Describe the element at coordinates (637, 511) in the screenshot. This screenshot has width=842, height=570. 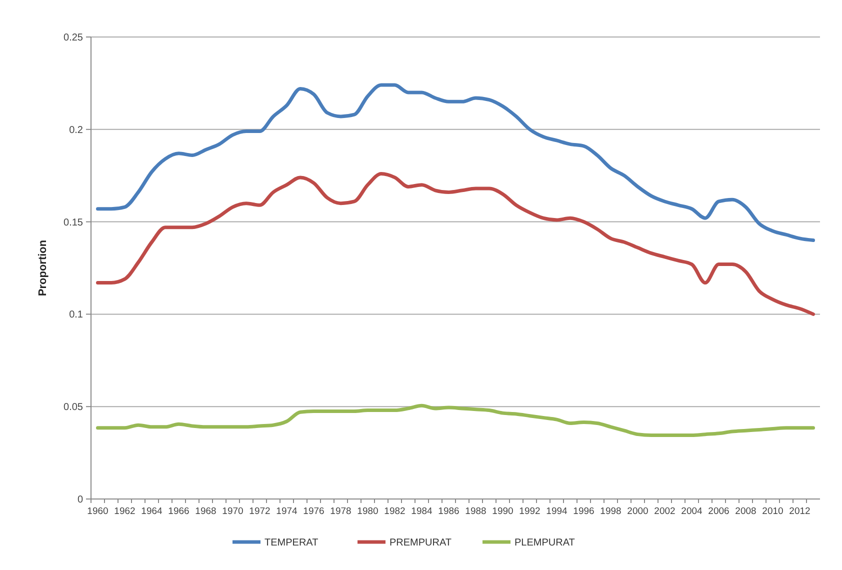
I see `x-tick-label: 2000` at that location.